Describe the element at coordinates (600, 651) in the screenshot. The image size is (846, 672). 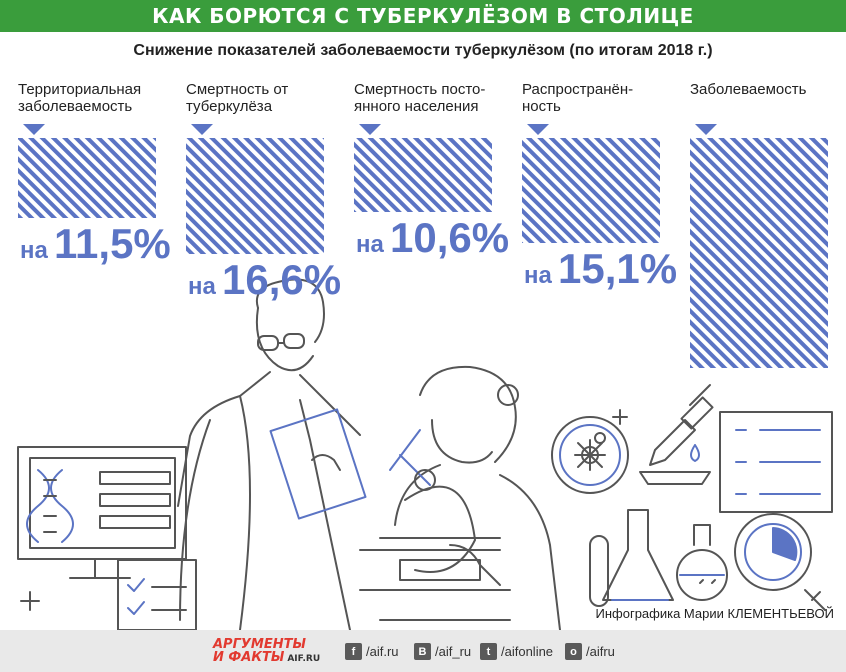
I see `social-label: /aifru` at that location.